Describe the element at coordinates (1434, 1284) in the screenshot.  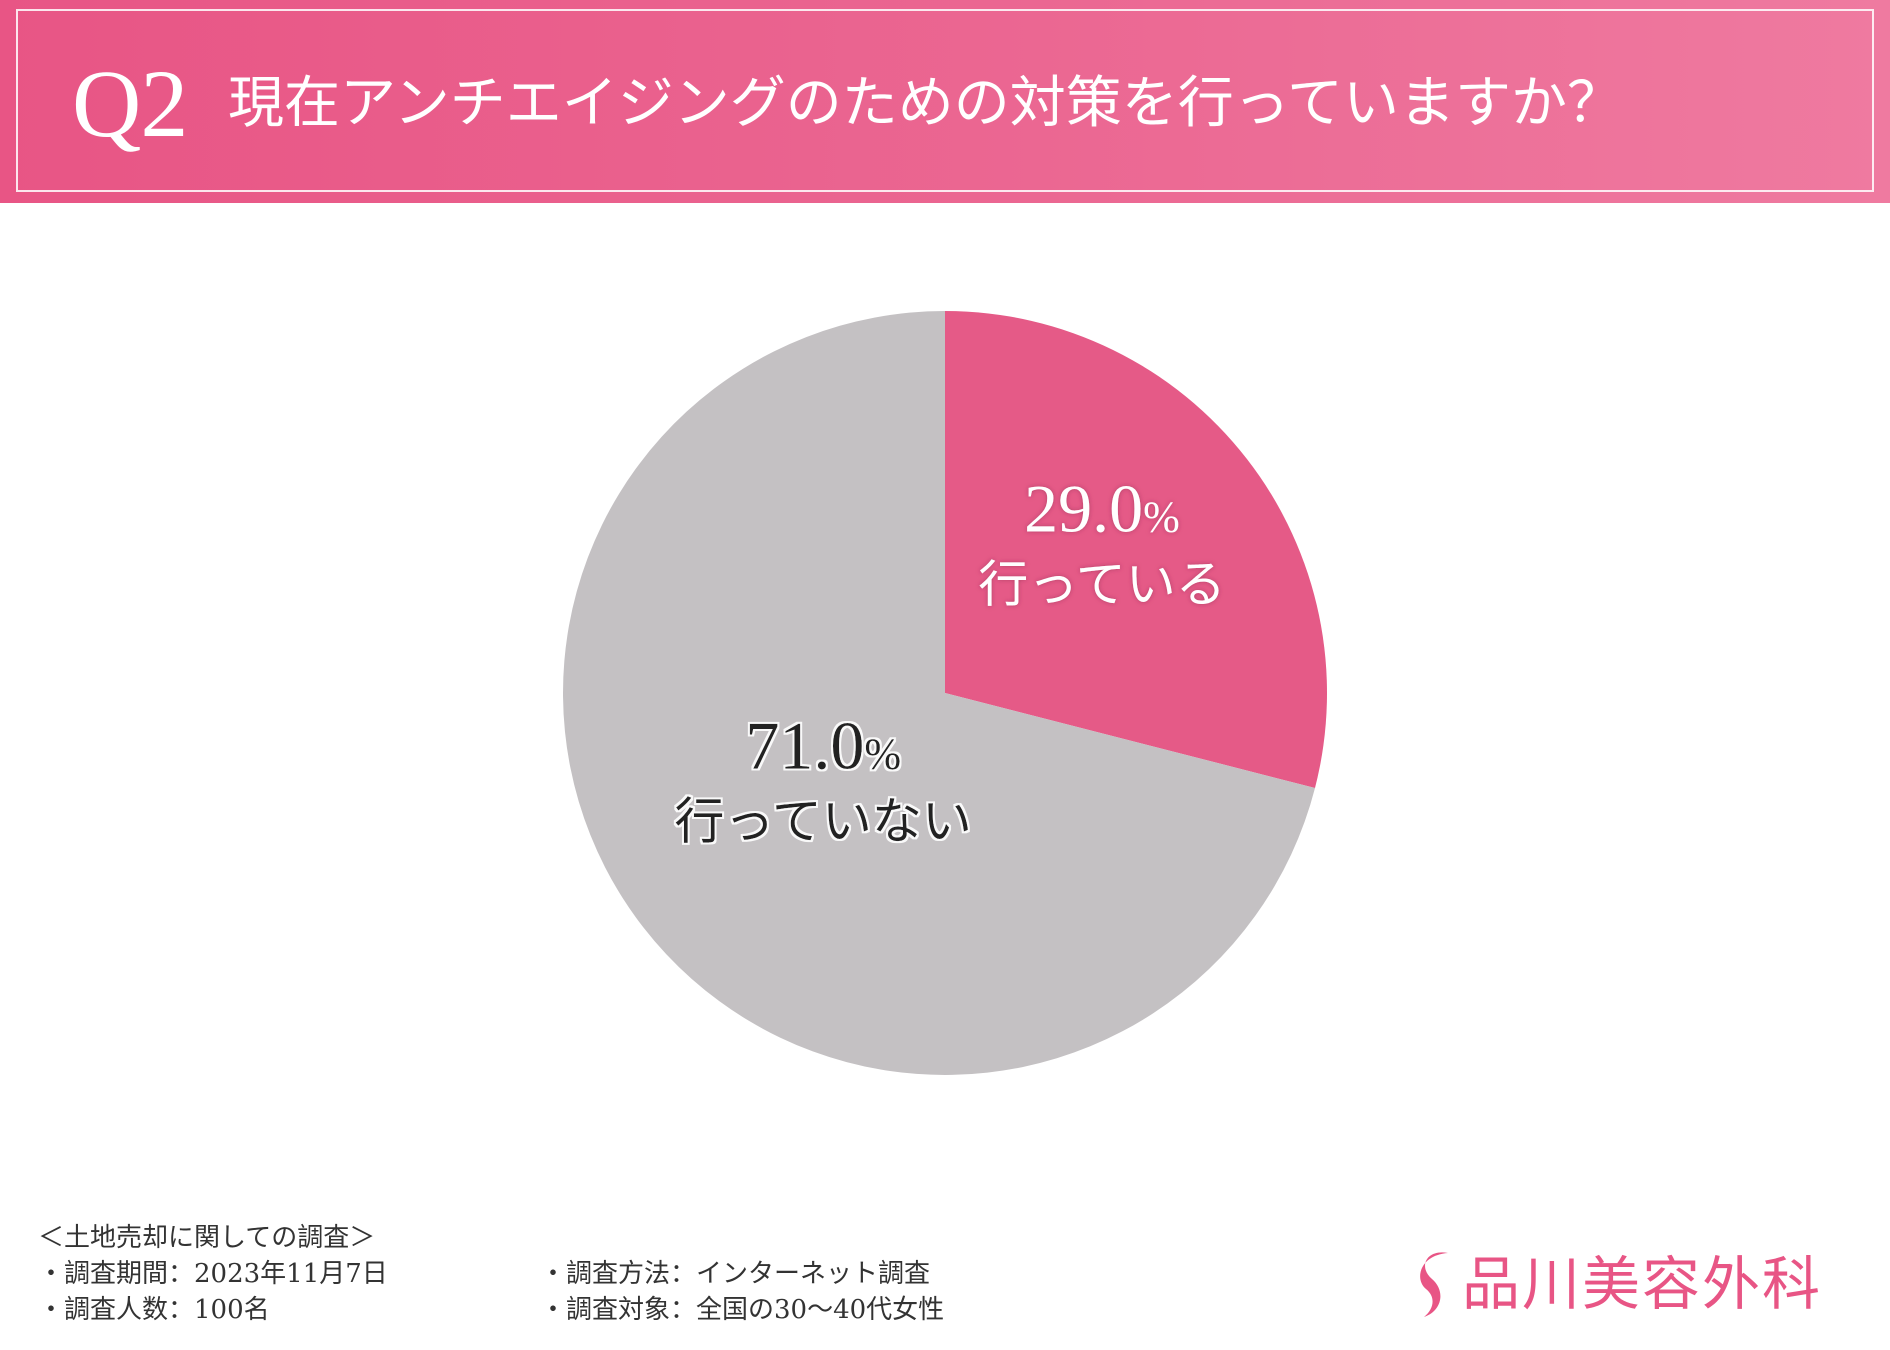
I see `s-curve-logo-icon` at that location.